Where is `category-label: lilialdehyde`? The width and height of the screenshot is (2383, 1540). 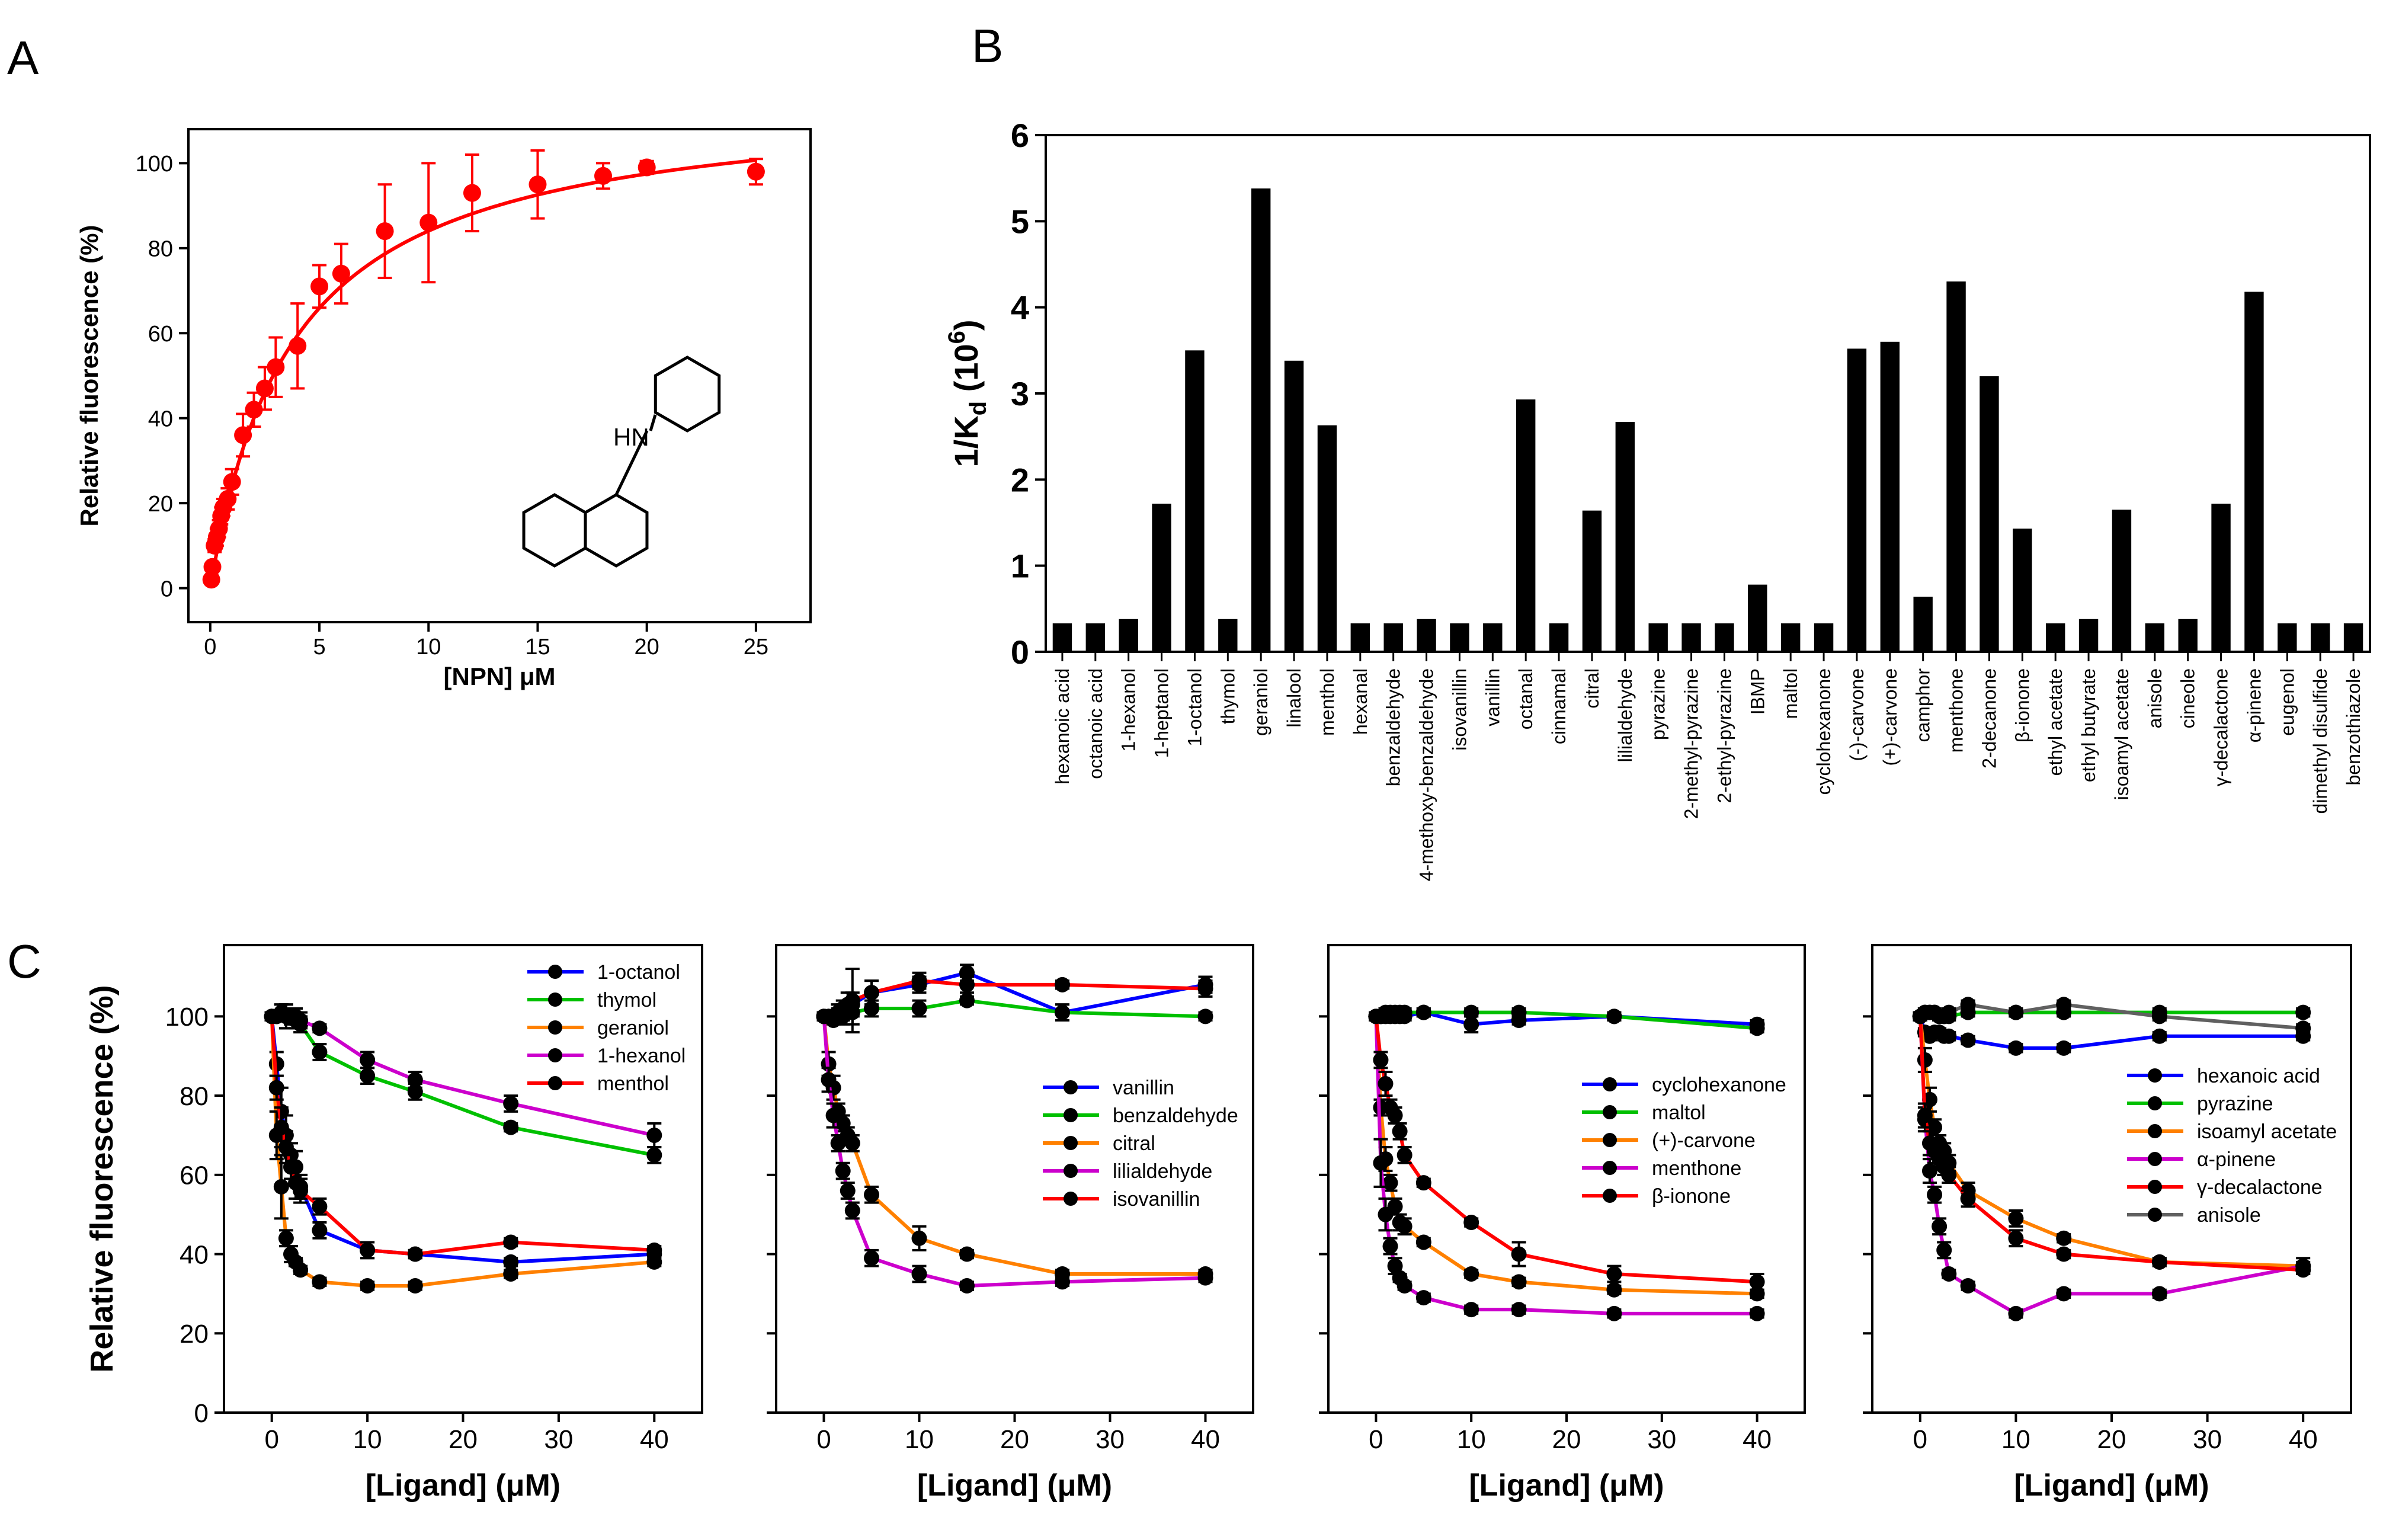
category-label: lilialdehyde is located at coordinates (1625, 715).